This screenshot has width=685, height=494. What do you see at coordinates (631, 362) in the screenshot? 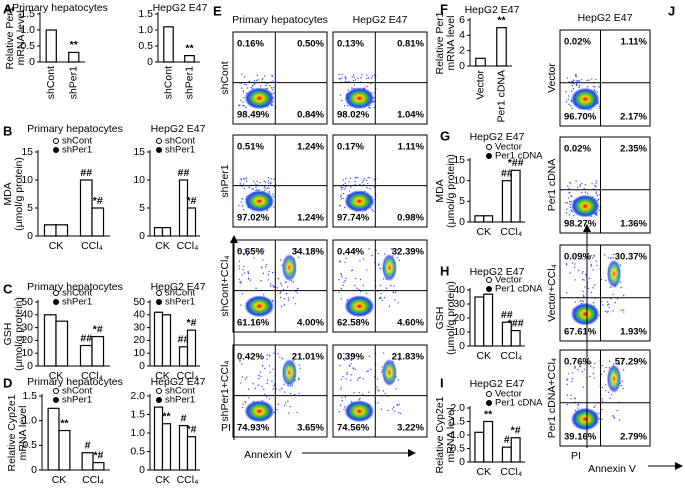
I see `quadrant-percent: 57.29%` at bounding box center [631, 362].